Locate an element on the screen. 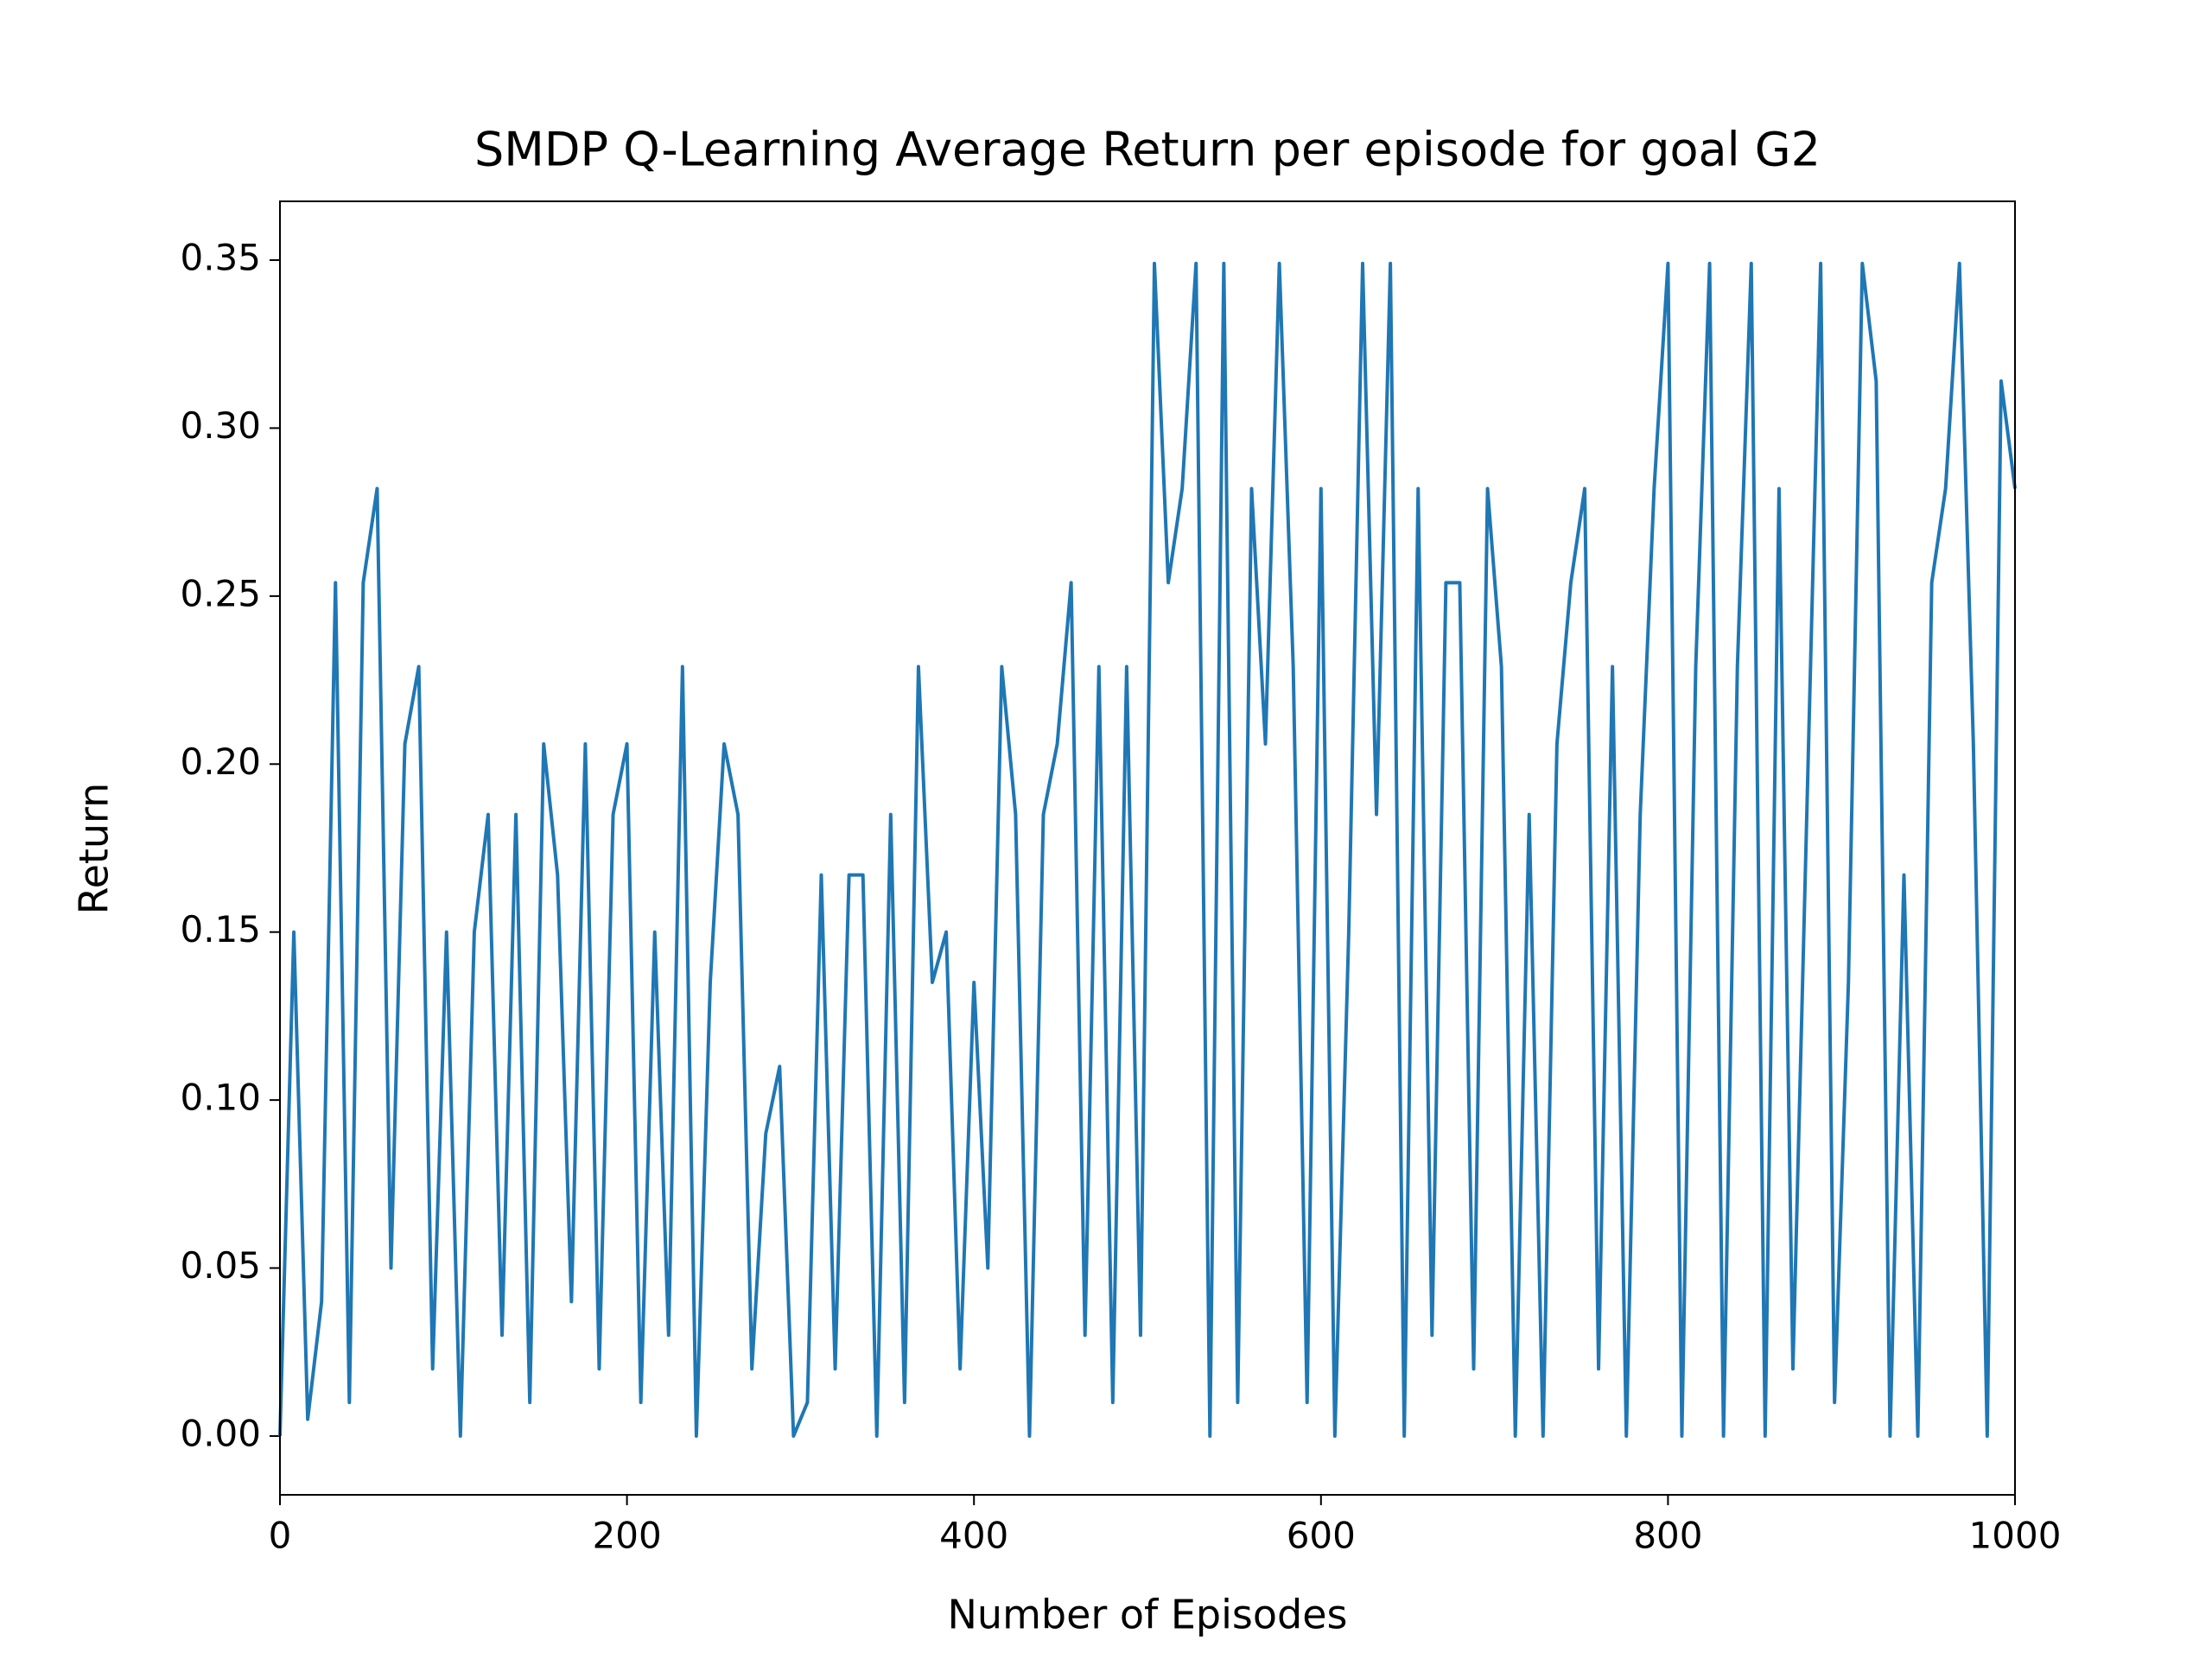 Image resolution: width=2212 pixels, height=1659 pixels. y-tick-label: 0.10 is located at coordinates (220, 1098).